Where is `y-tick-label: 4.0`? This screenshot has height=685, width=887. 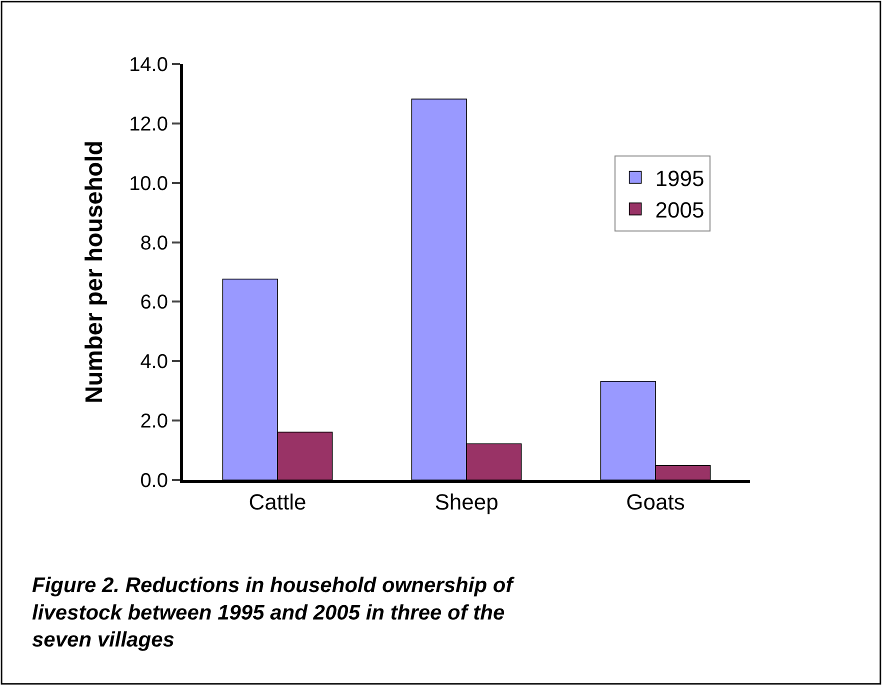 y-tick-label: 4.0 is located at coordinates (154, 362).